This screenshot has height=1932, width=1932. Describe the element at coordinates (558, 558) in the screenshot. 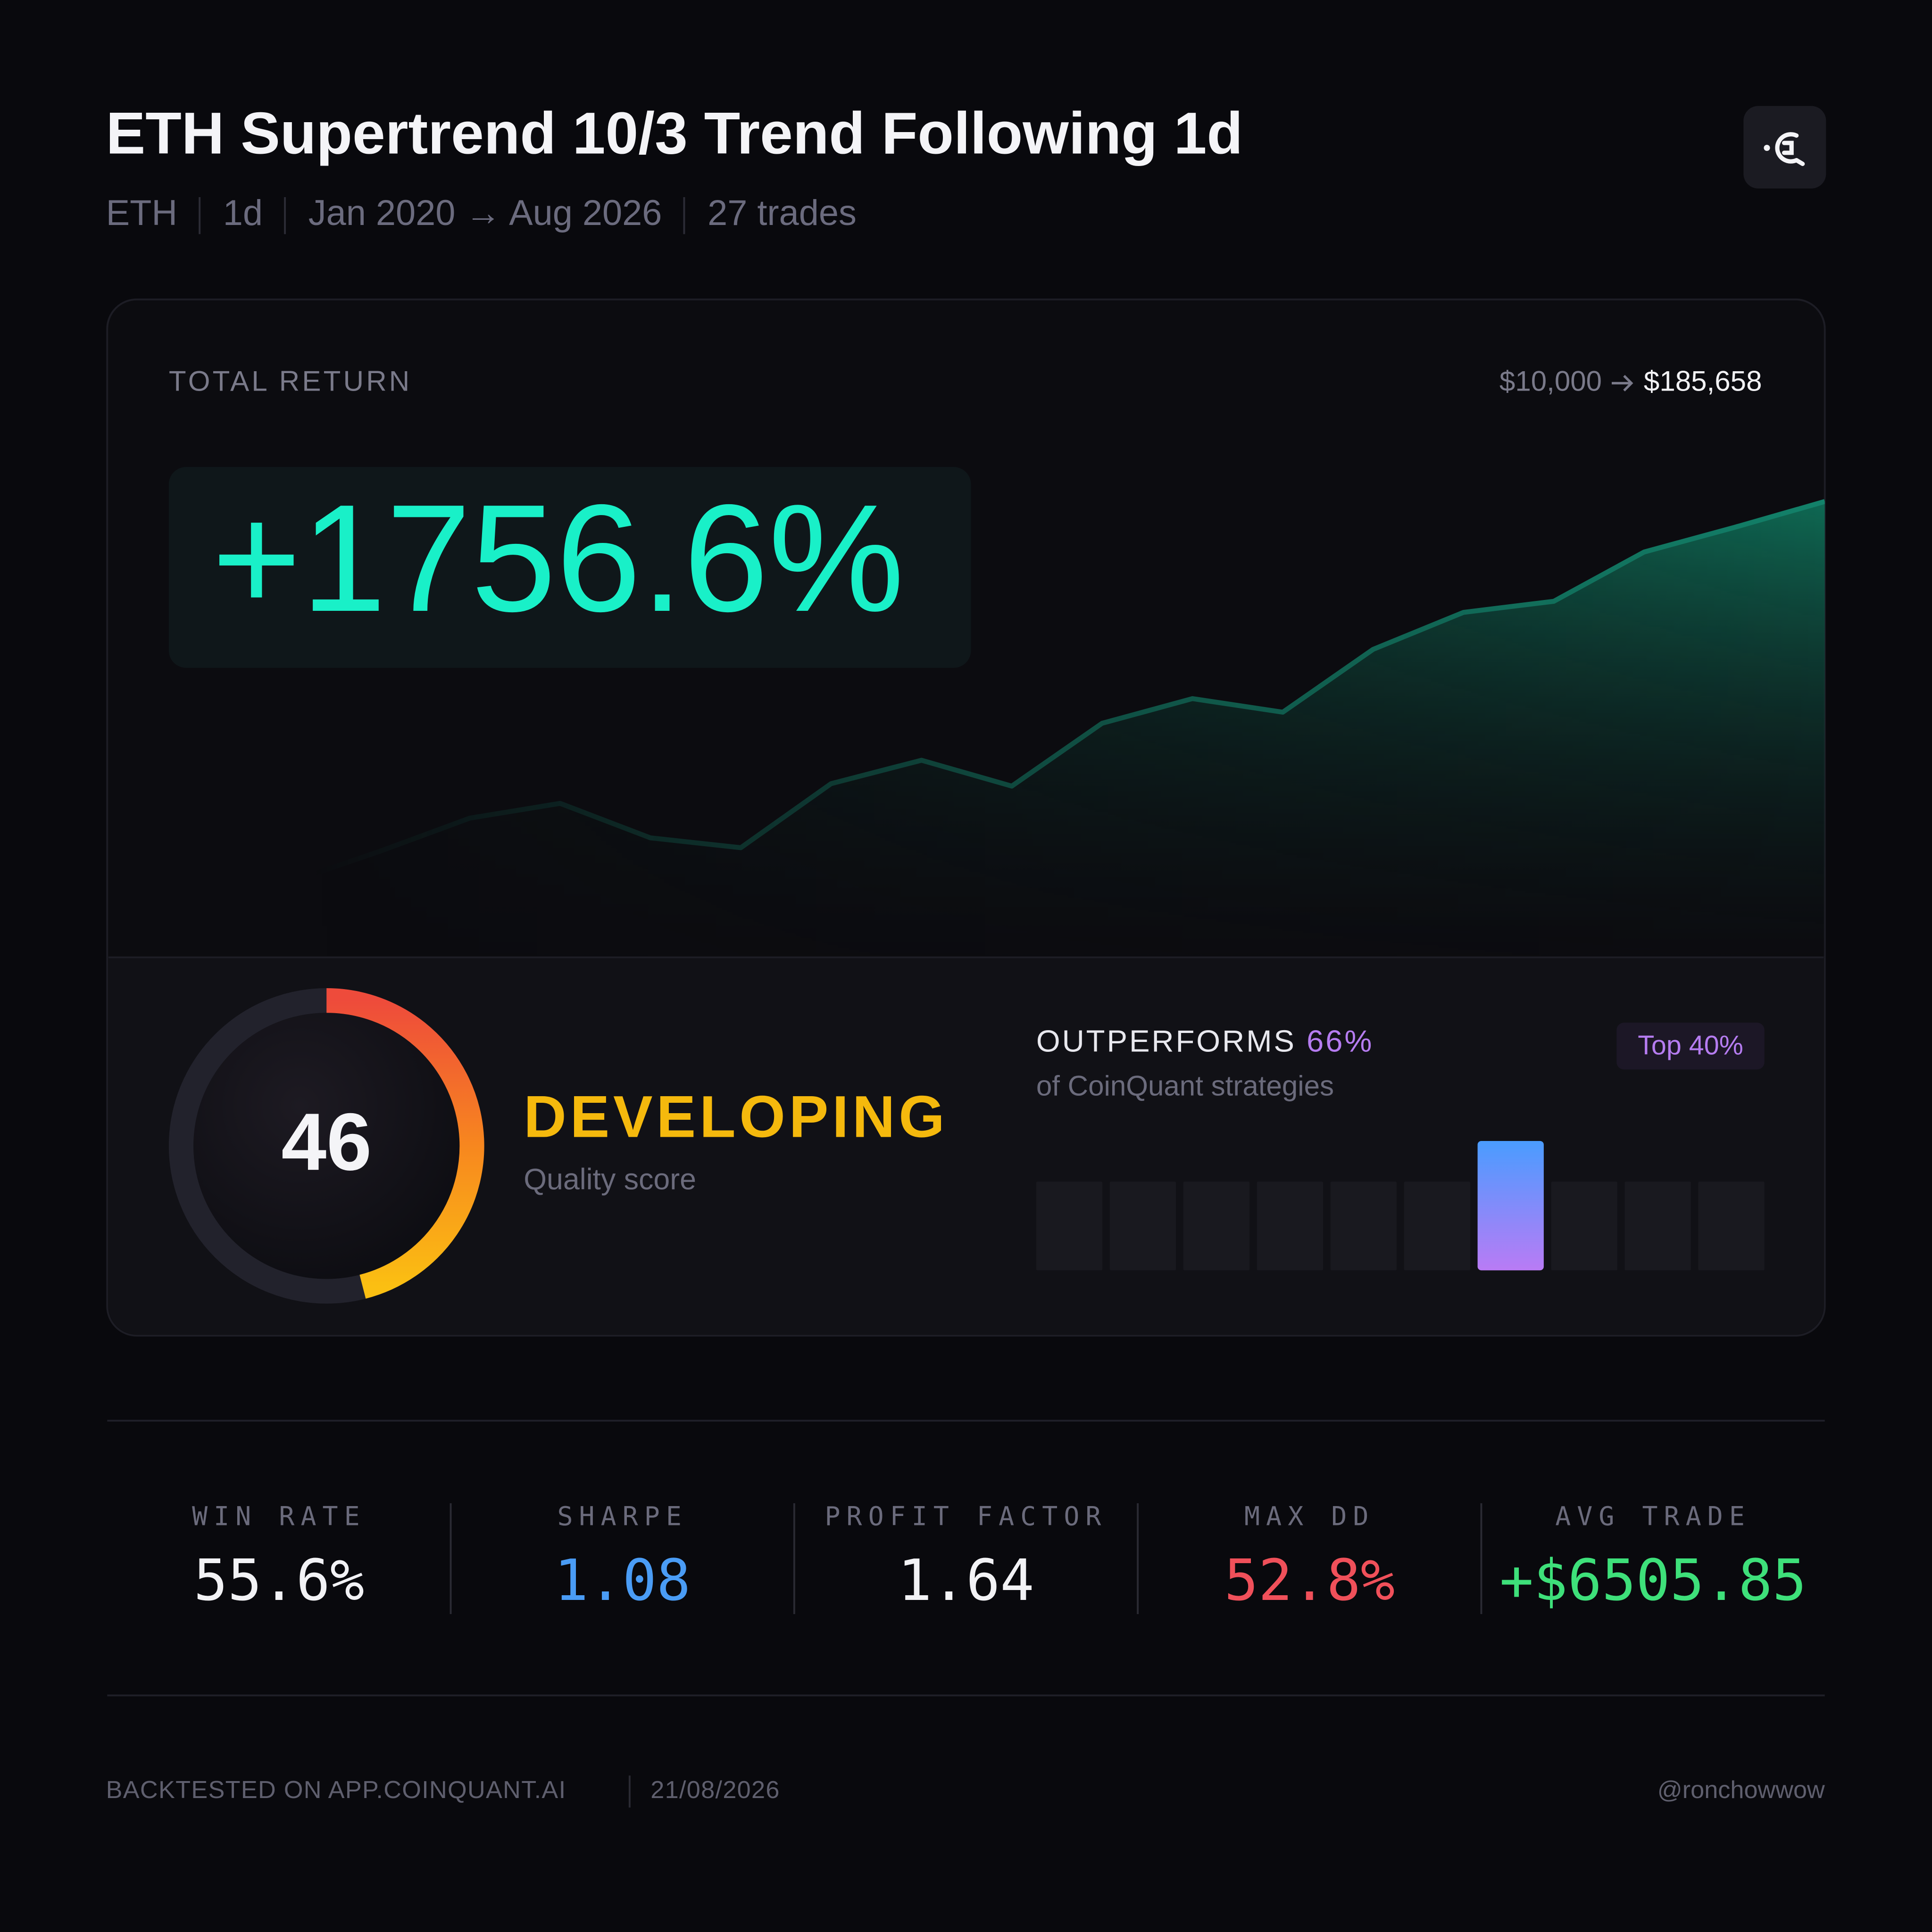

I see `return-value: +1756.6%` at that location.